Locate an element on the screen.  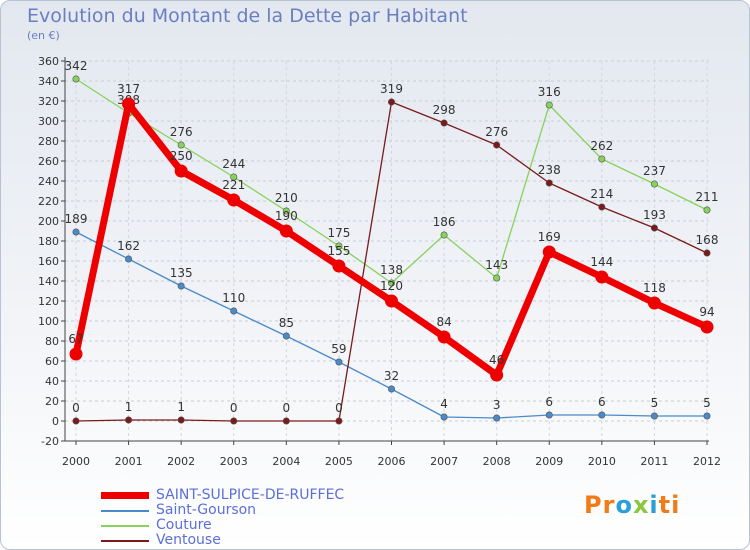
data-label-saint-gourson: 6 is located at coordinates (549, 402).